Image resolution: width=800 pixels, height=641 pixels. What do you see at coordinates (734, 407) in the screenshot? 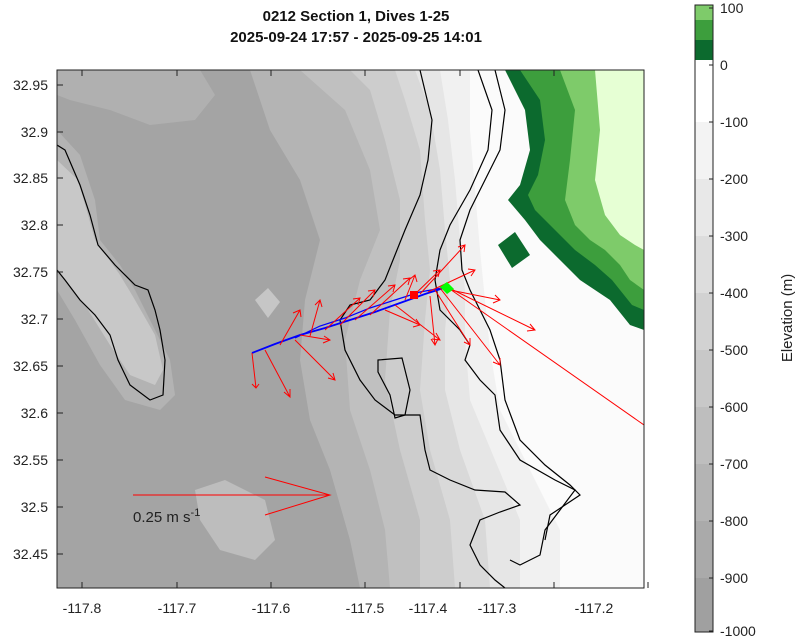
I see `colorbar-tick: -600` at bounding box center [734, 407].